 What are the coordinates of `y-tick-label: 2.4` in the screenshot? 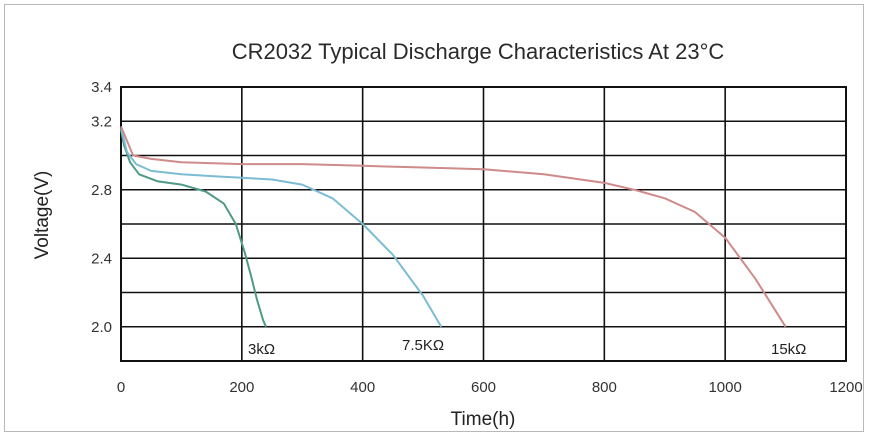 It's located at (101, 258).